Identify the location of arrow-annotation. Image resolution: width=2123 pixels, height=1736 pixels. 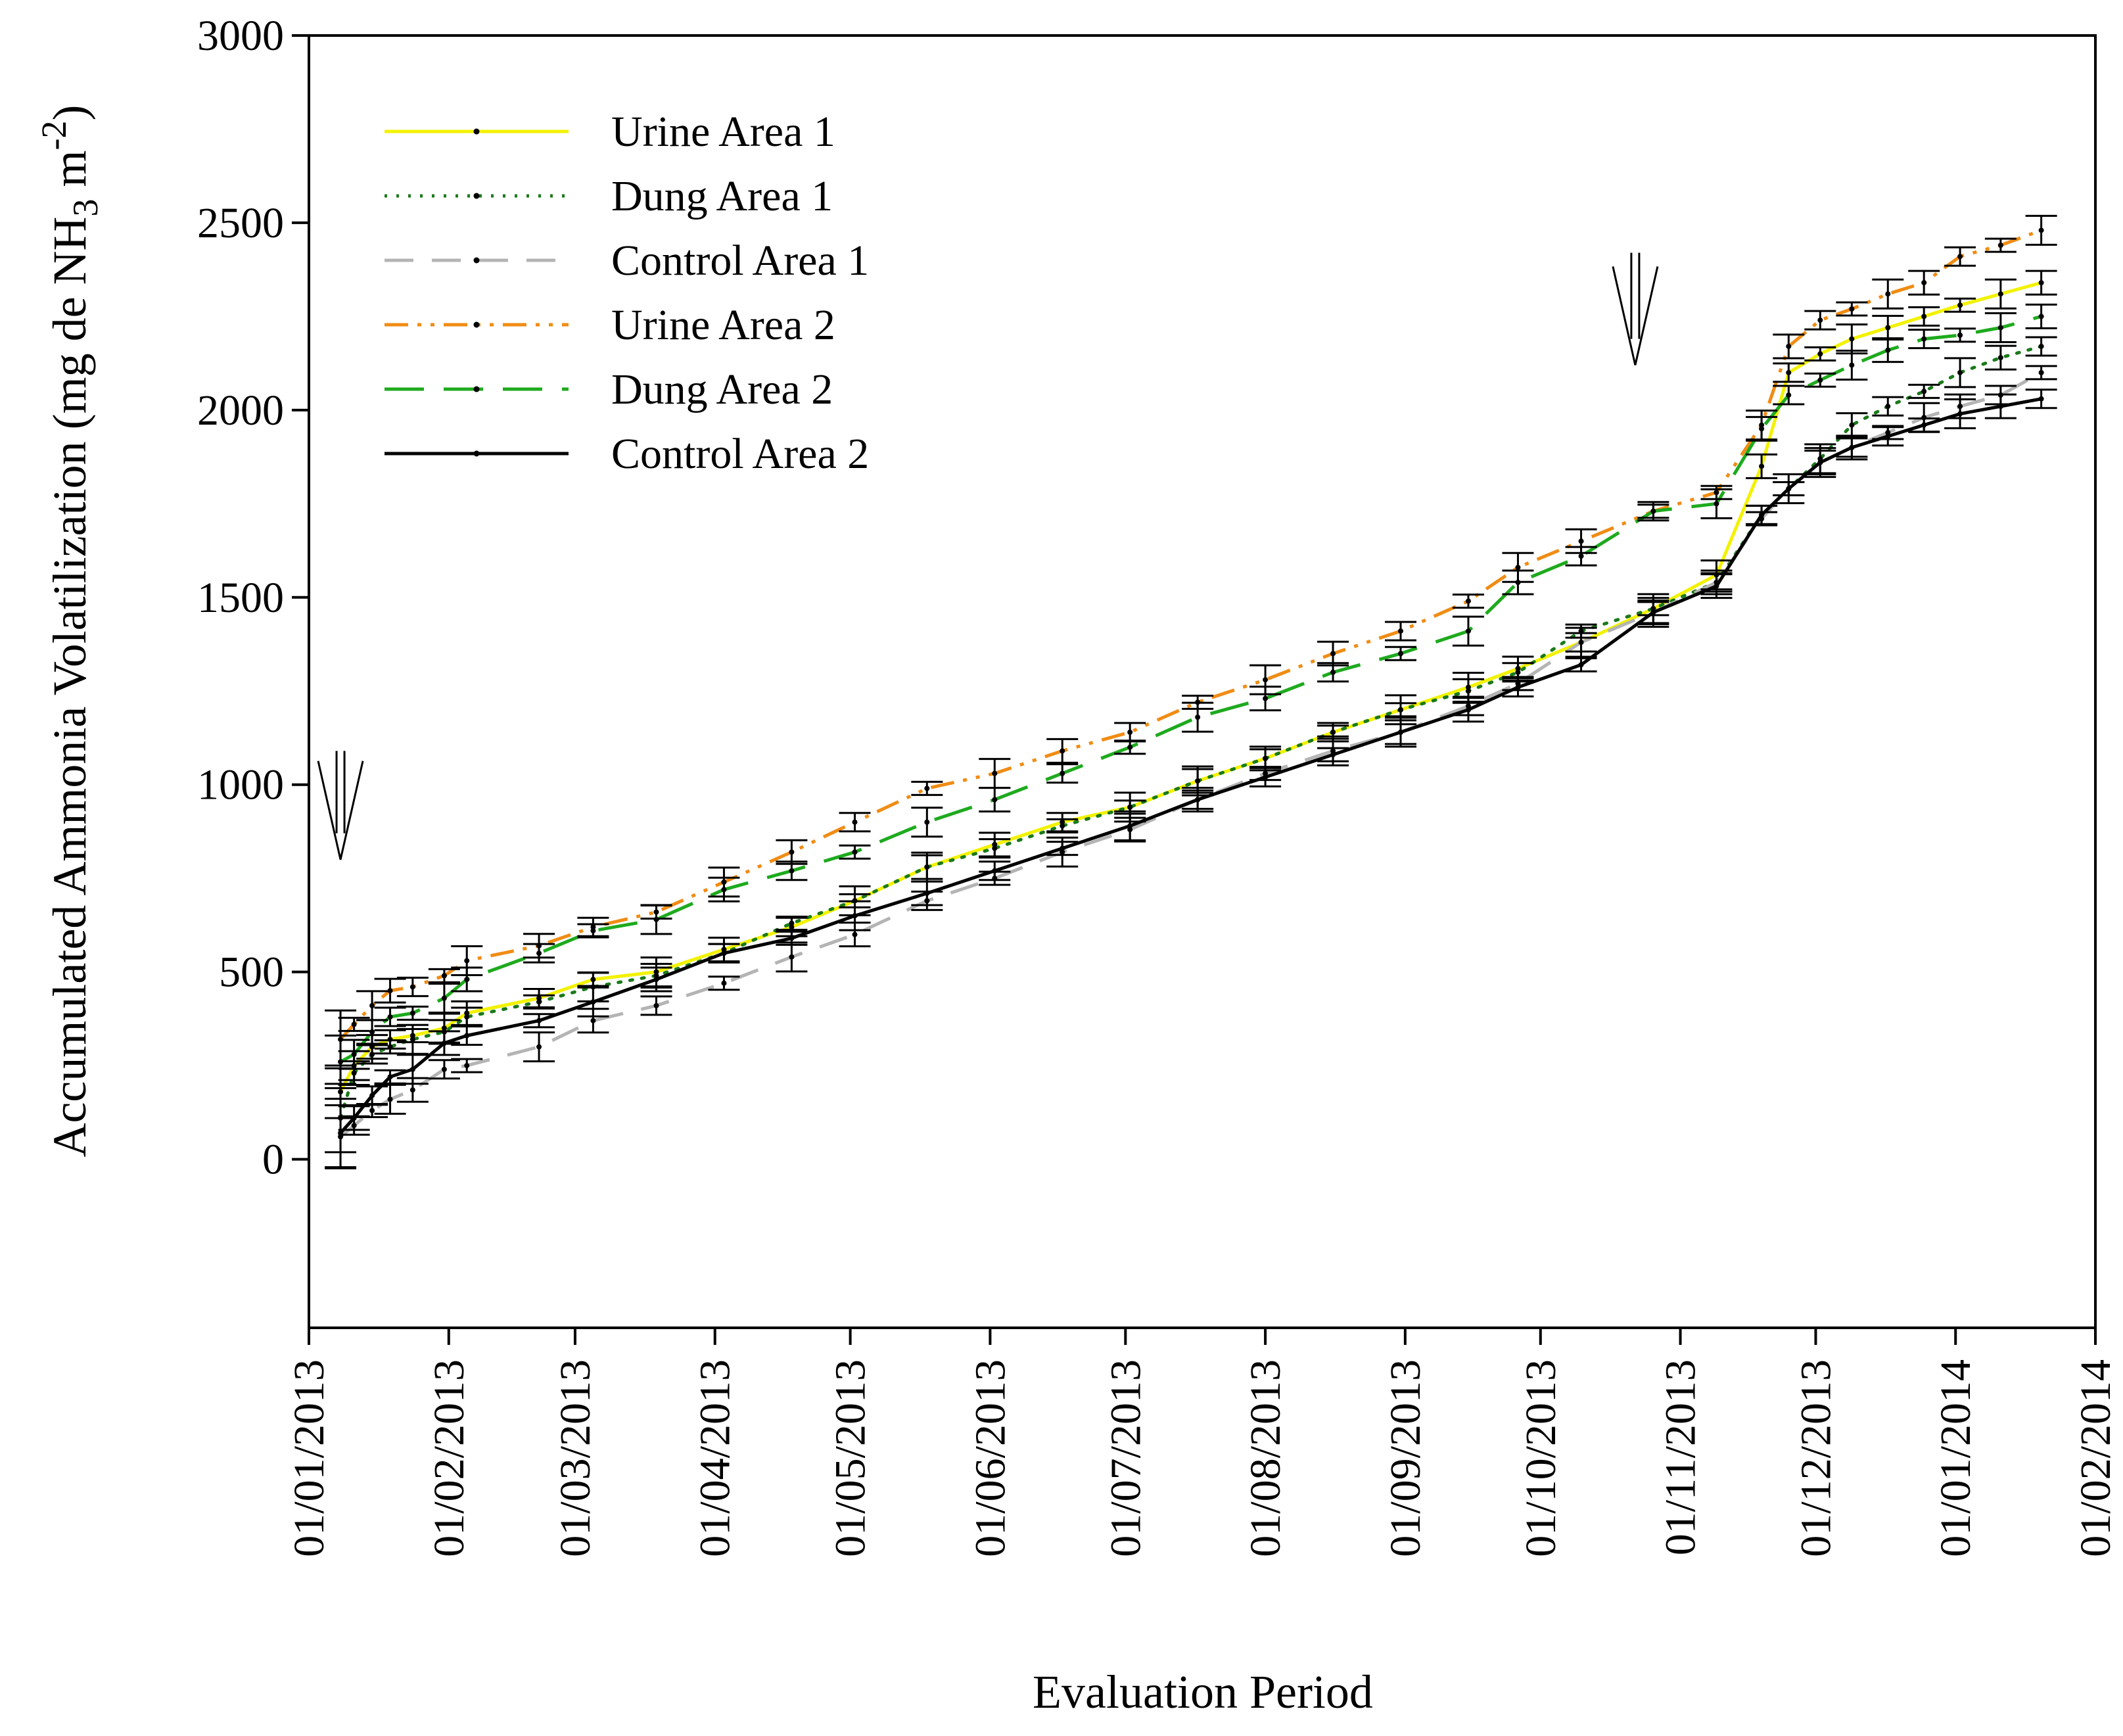
(340, 806).